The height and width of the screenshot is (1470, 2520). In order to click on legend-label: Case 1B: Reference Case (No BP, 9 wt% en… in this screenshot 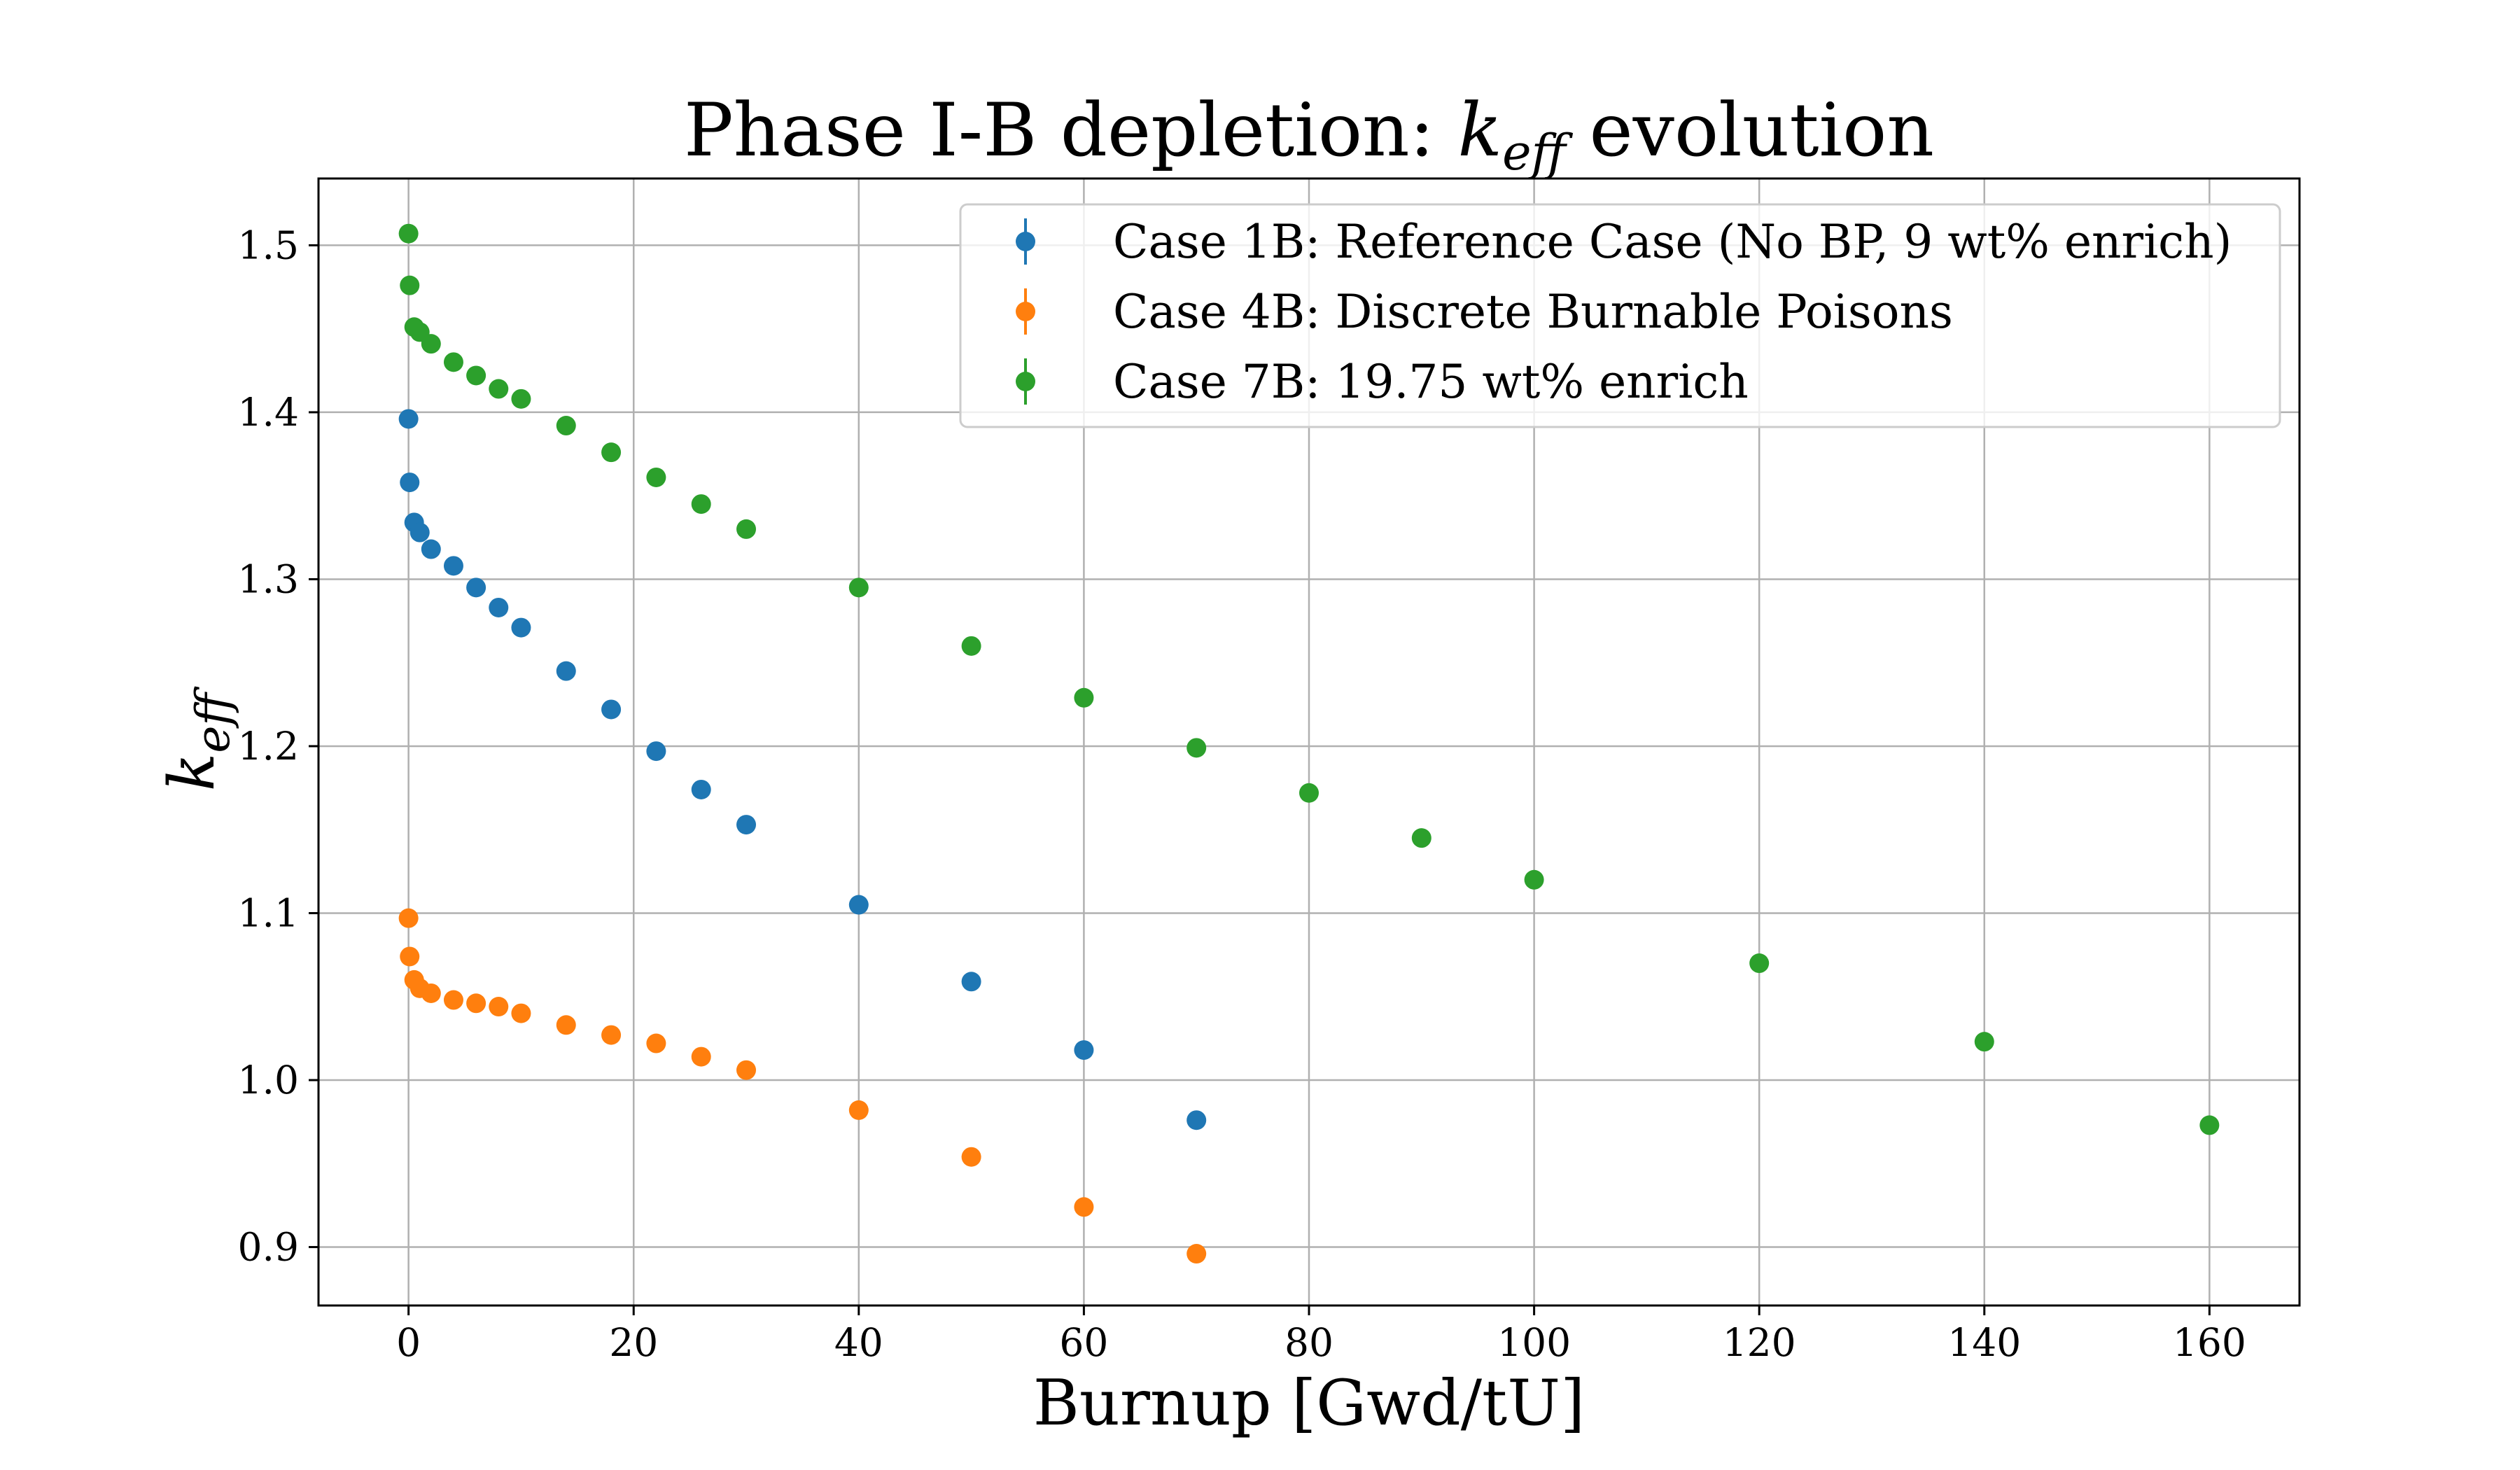, I will do `click(1672, 242)`.